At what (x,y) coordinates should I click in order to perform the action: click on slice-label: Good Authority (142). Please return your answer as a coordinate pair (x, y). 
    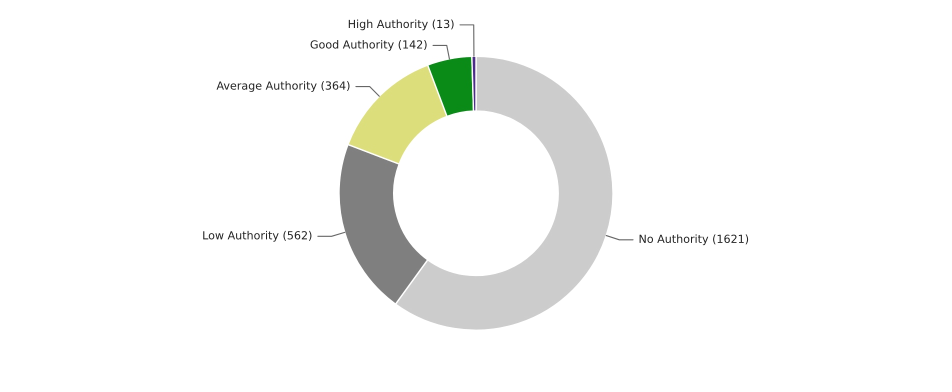
    Looking at the image, I should click on (368, 45).